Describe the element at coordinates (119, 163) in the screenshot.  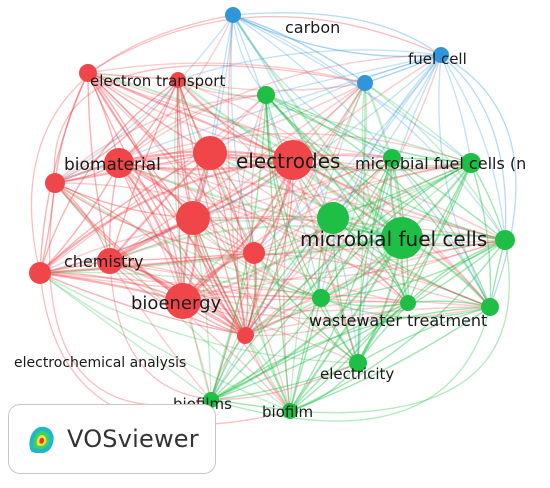
I see `node-biomaterial` at that location.